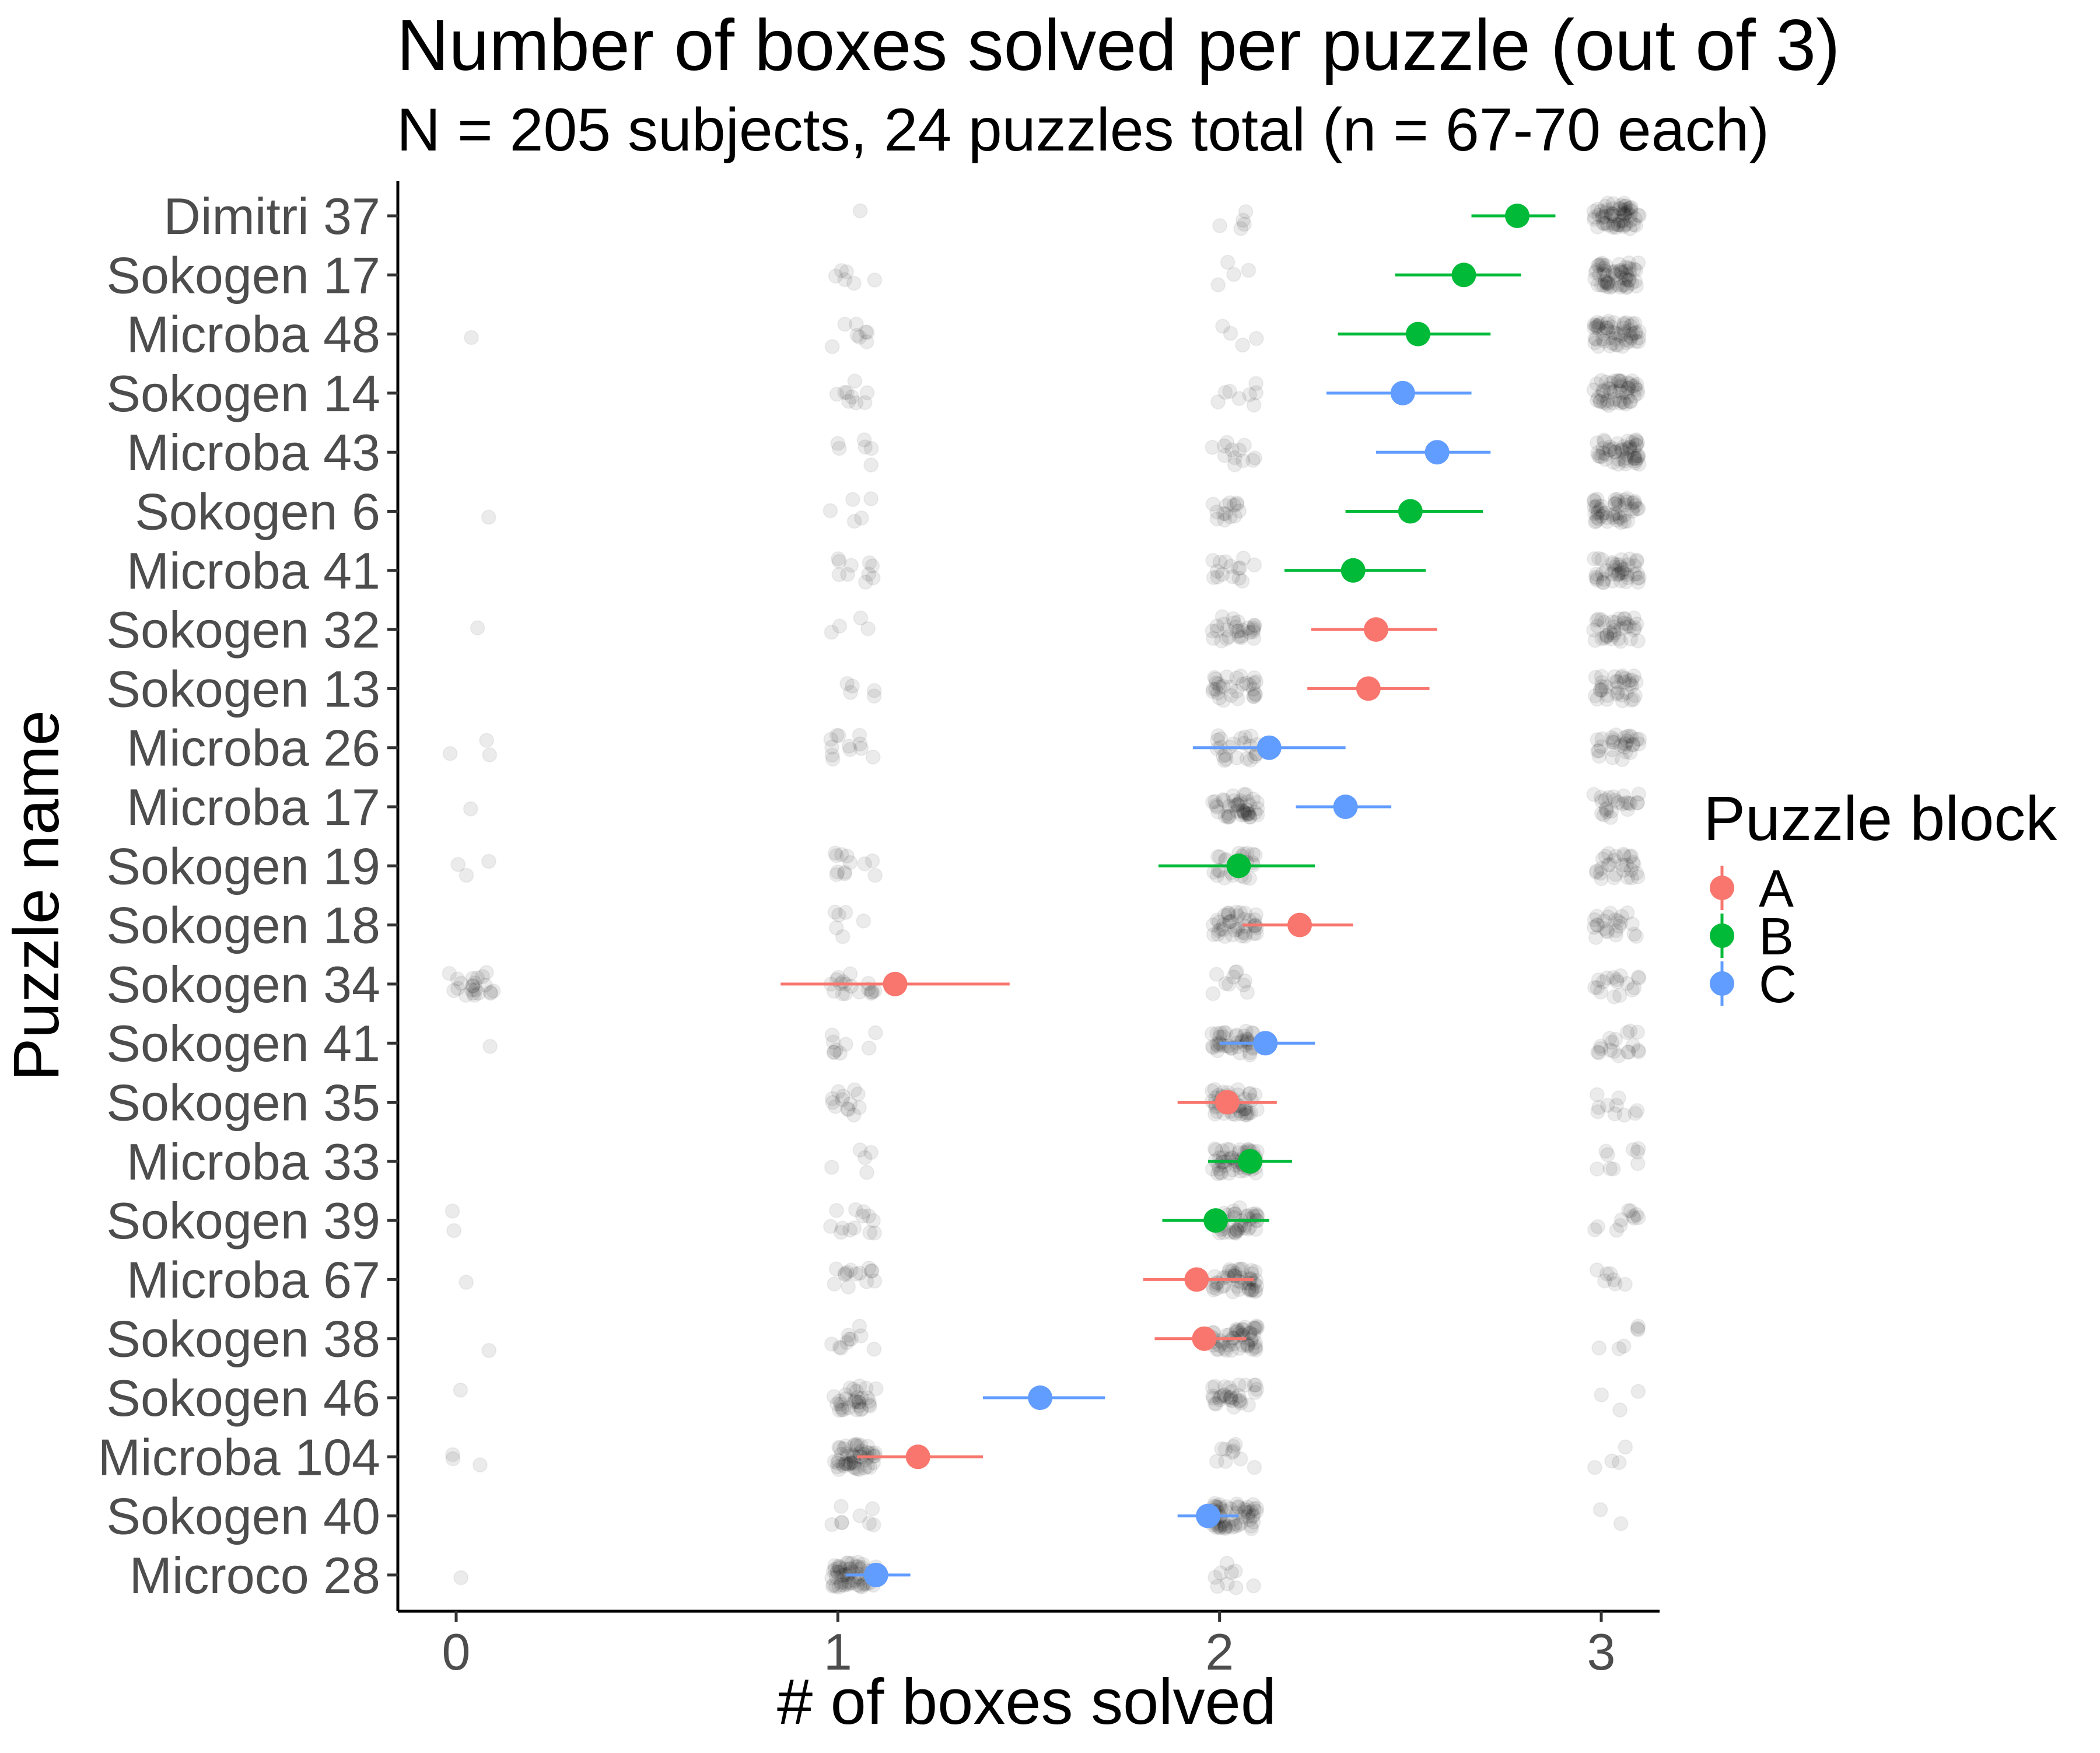  What do you see at coordinates (243, 1516) in the screenshot?
I see `y-tick-label: Sokogen 40` at bounding box center [243, 1516].